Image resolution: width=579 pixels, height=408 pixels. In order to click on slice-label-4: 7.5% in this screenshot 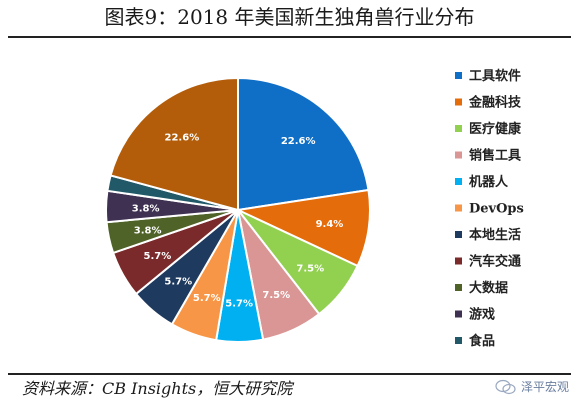, I will do `click(276, 295)`.